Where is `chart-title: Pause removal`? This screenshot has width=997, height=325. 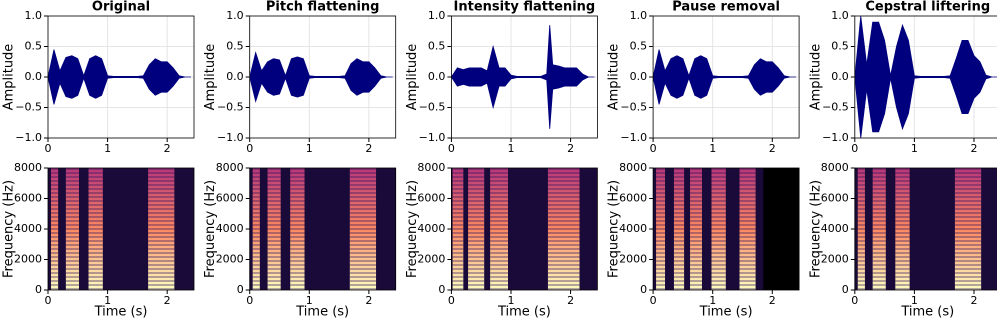
chart-title: Pause removal is located at coordinates (726, 7).